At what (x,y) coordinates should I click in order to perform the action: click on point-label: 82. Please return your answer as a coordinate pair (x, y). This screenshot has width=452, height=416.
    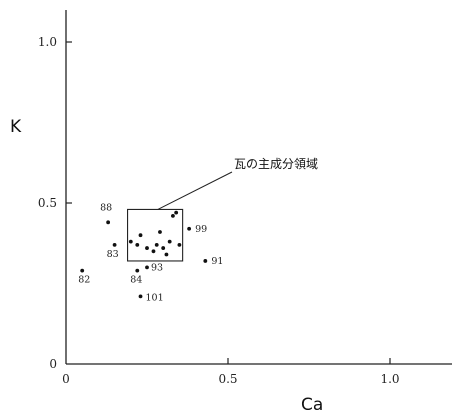
    Looking at the image, I should click on (84, 280).